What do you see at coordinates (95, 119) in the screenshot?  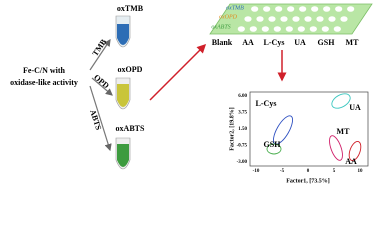 I see `substrate: ABTS` at bounding box center [95, 119].